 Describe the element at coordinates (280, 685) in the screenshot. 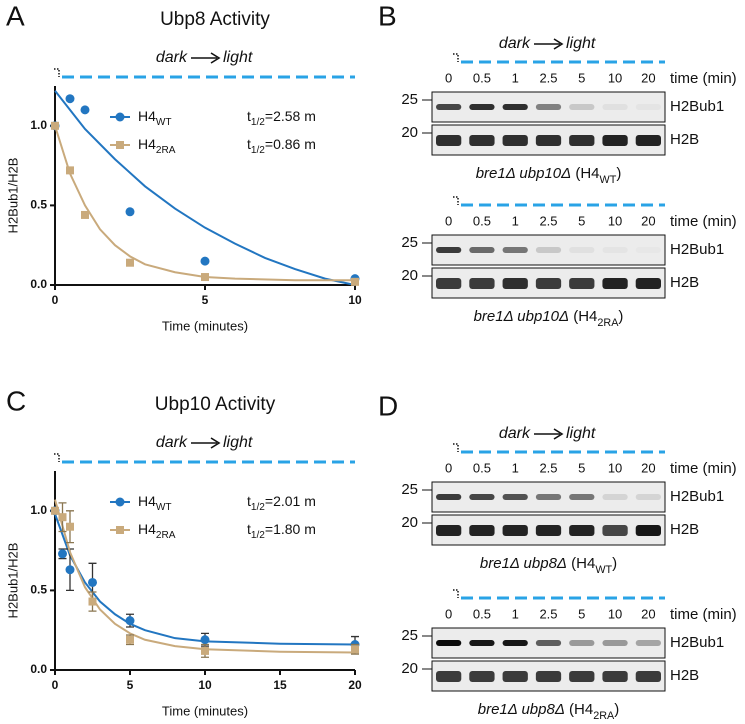

I see `x-tick-label: 15` at that location.